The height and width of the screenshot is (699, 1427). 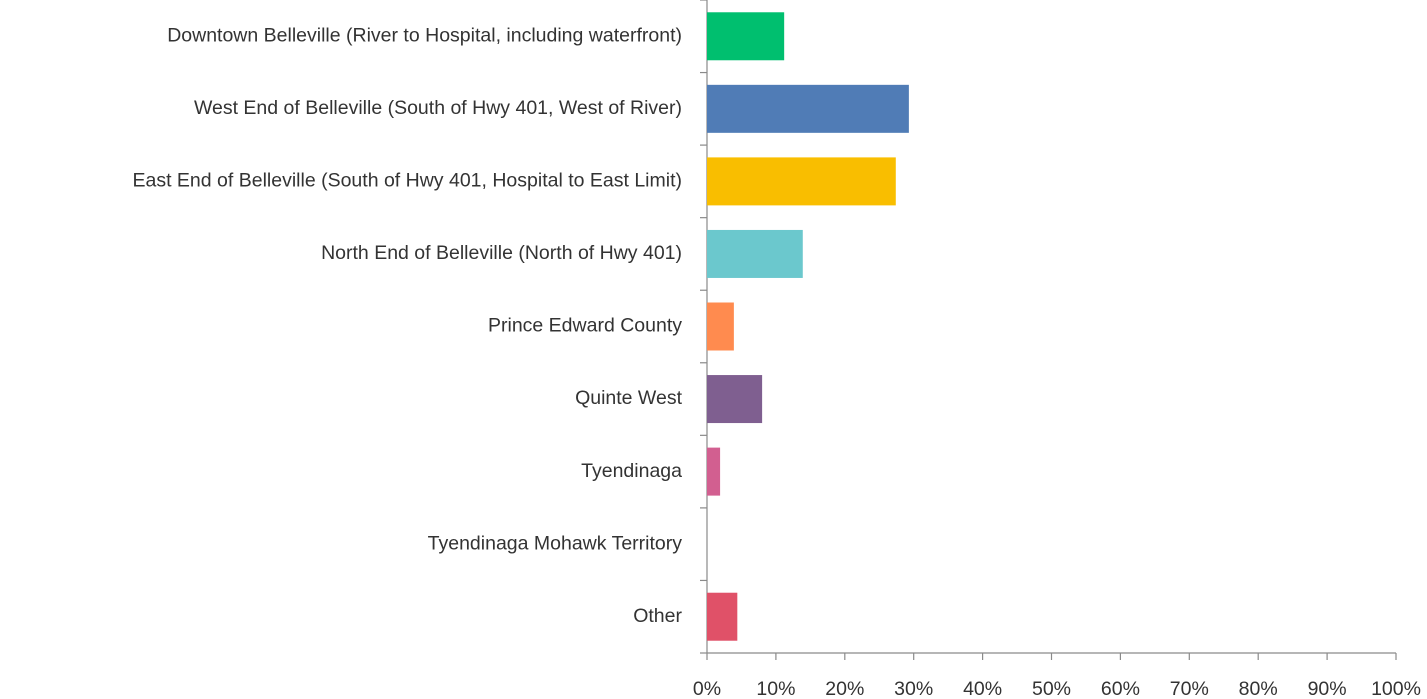 What do you see at coordinates (1051, 688) in the screenshot?
I see `x-tick-label: 50%` at bounding box center [1051, 688].